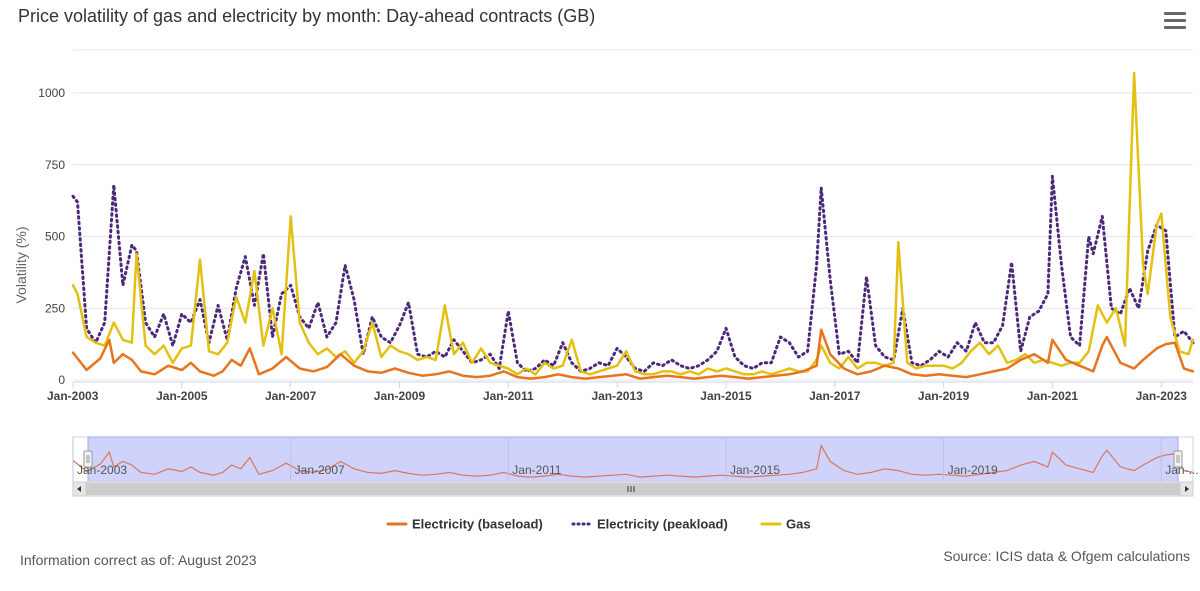  Describe the element at coordinates (79, 489) in the screenshot. I see `scroll-left-arrow-icon` at that location.